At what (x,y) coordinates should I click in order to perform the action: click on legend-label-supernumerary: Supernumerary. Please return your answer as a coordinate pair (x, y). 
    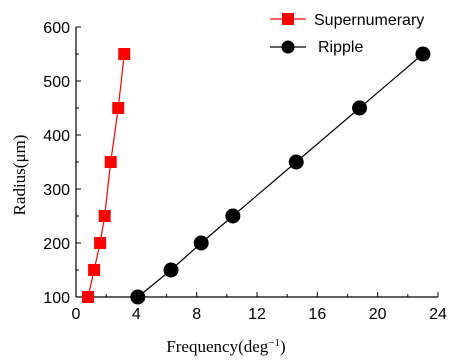
    Looking at the image, I should click on (369, 20).